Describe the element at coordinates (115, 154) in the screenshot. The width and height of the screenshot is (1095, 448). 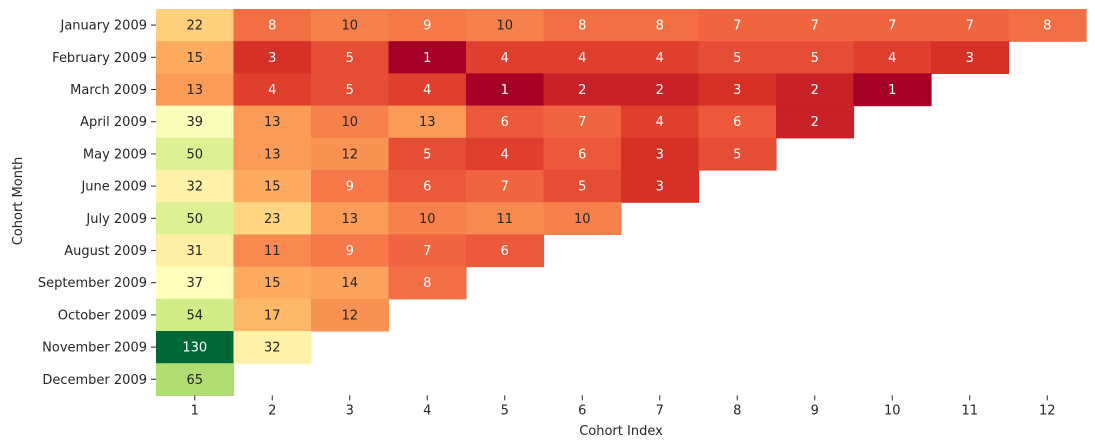
I see `y-tick-label: May 2009` at that location.